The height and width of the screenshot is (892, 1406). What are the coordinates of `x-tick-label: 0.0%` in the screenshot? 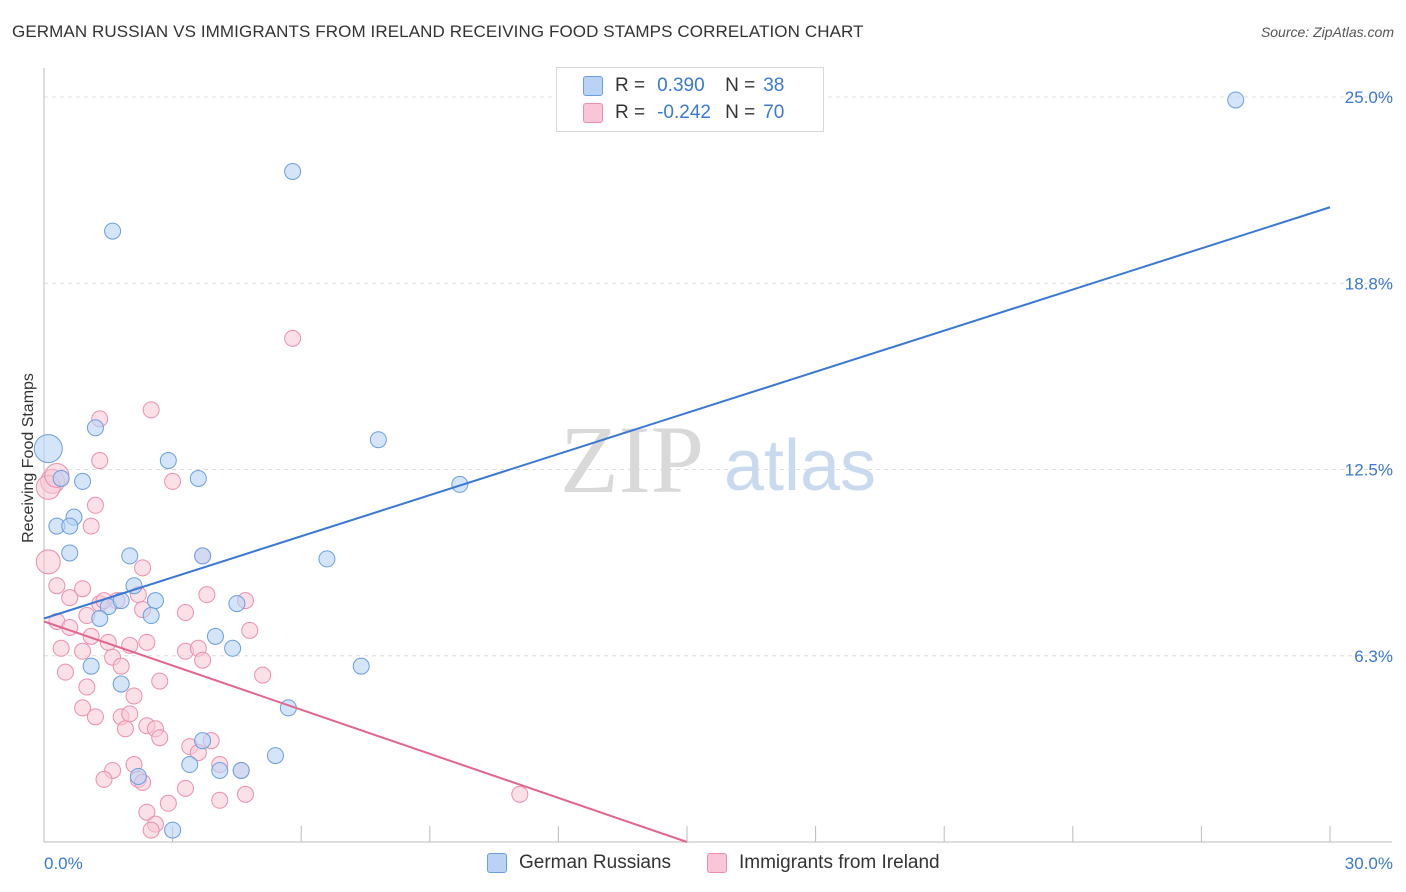 It's located at (63, 863).